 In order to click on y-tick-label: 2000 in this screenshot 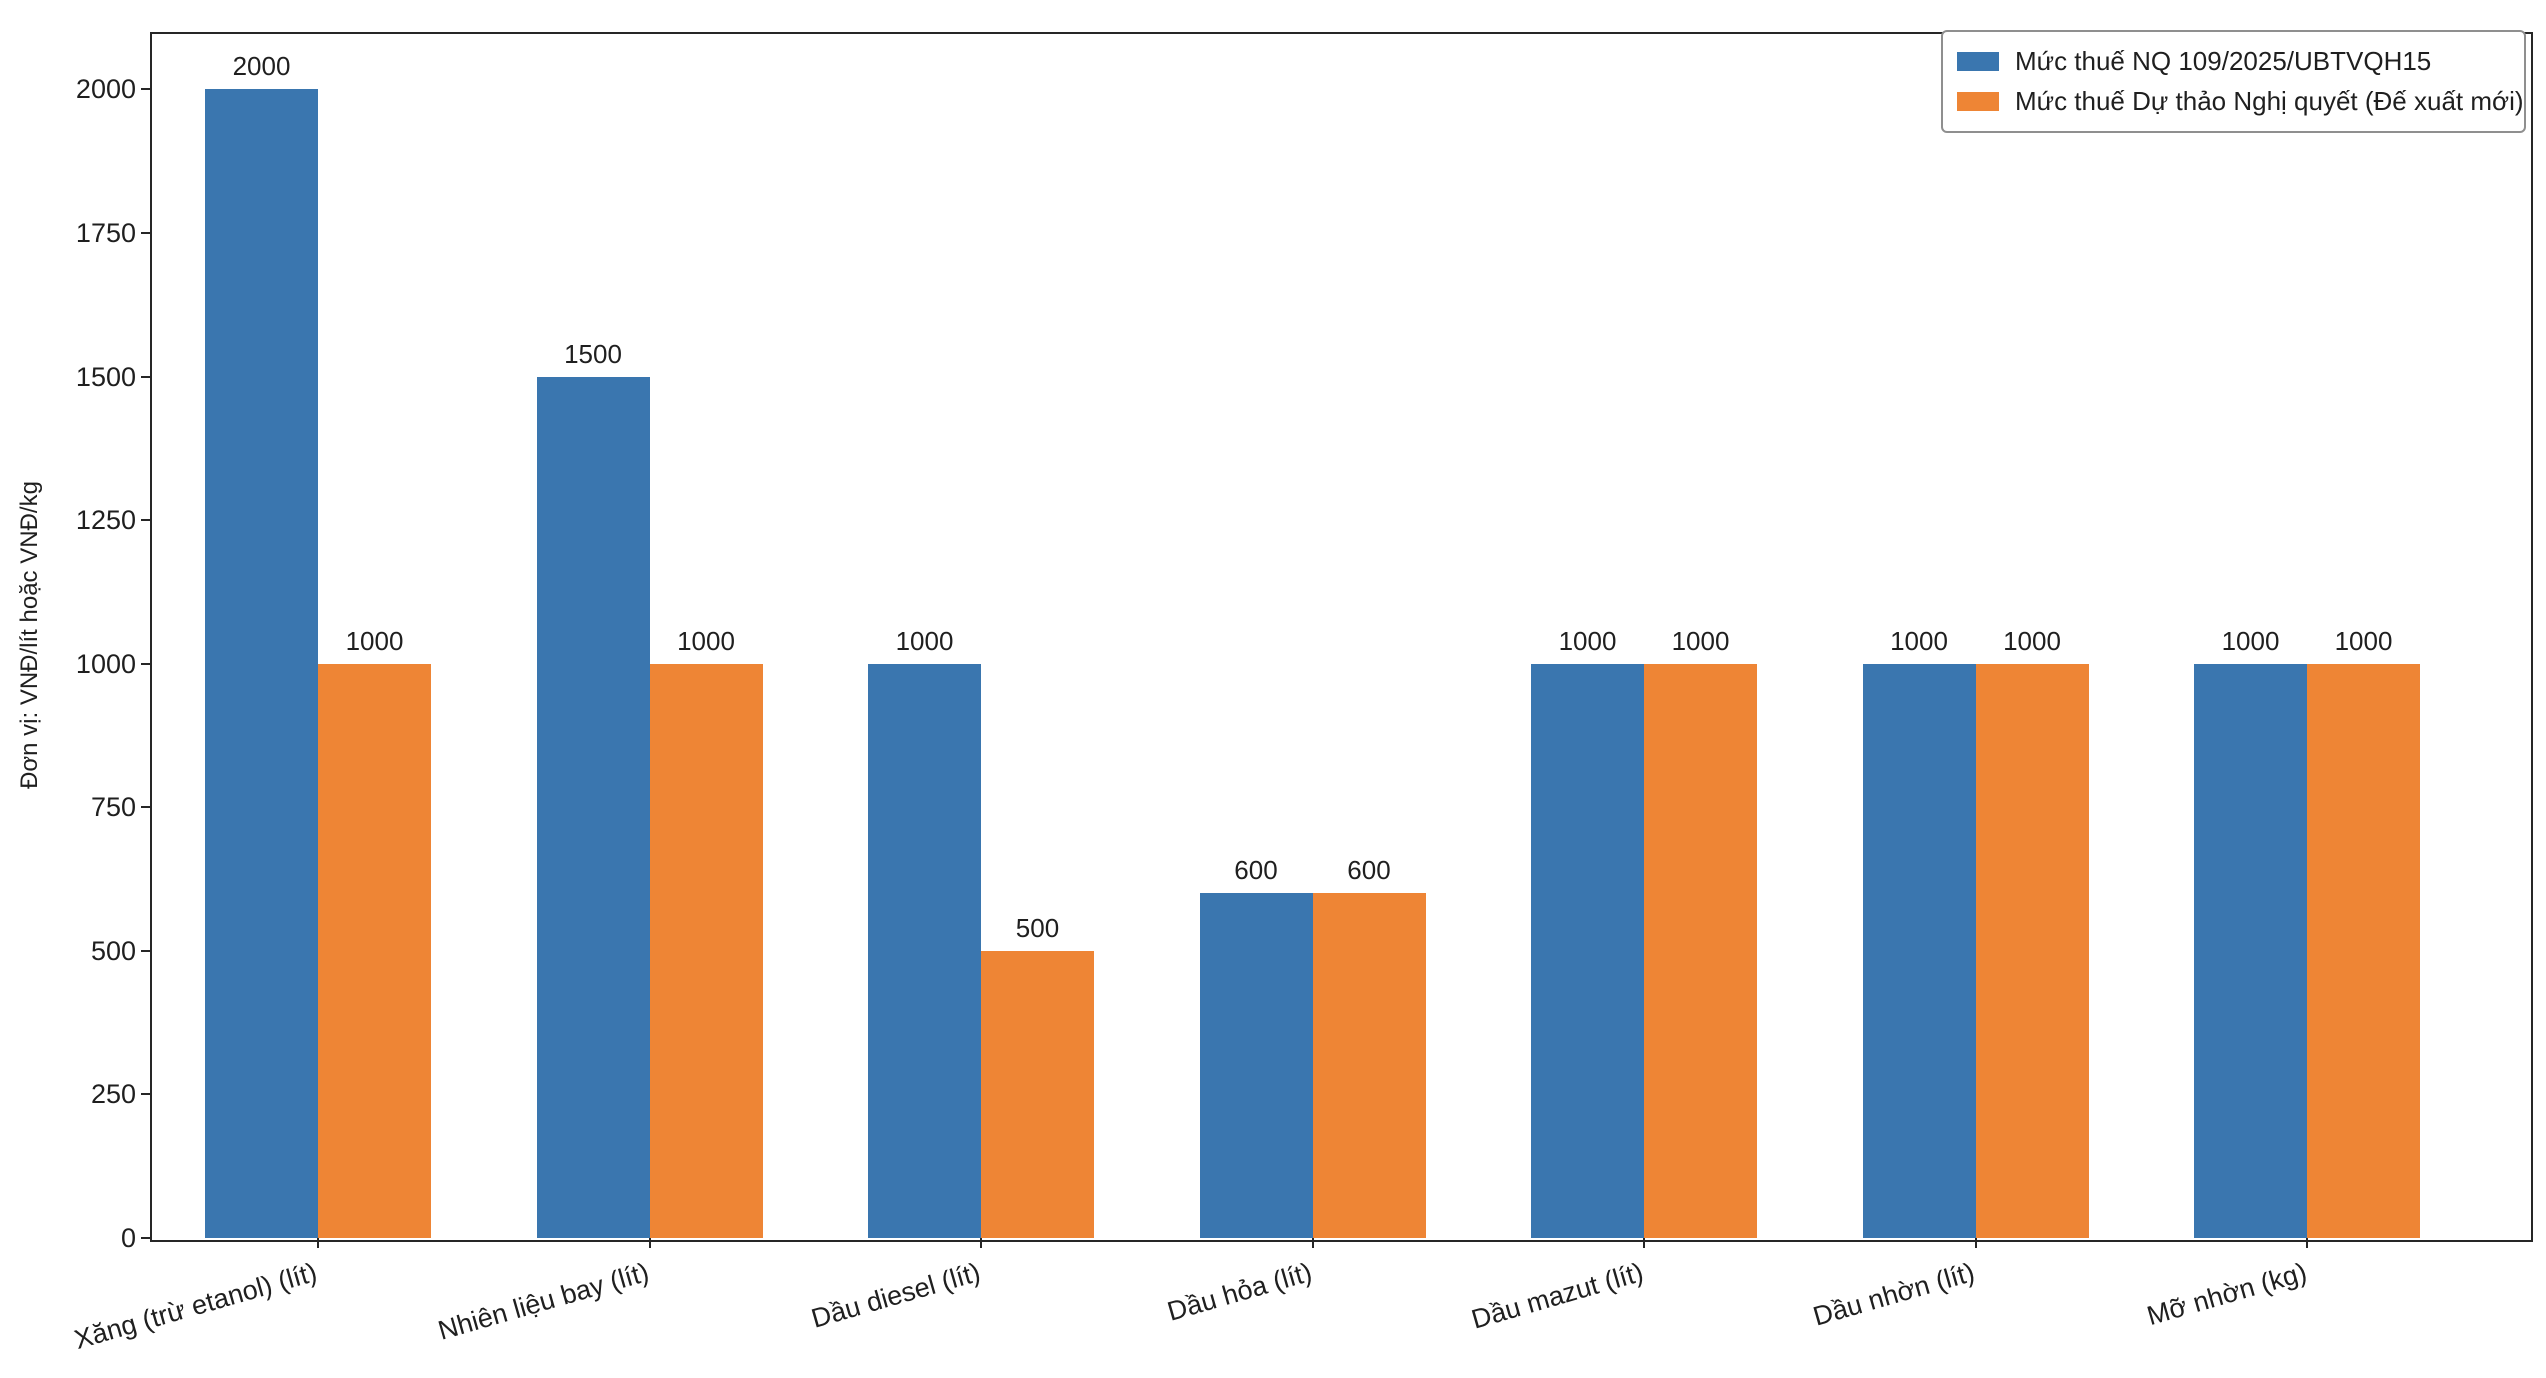, I will do `click(105, 89)`.